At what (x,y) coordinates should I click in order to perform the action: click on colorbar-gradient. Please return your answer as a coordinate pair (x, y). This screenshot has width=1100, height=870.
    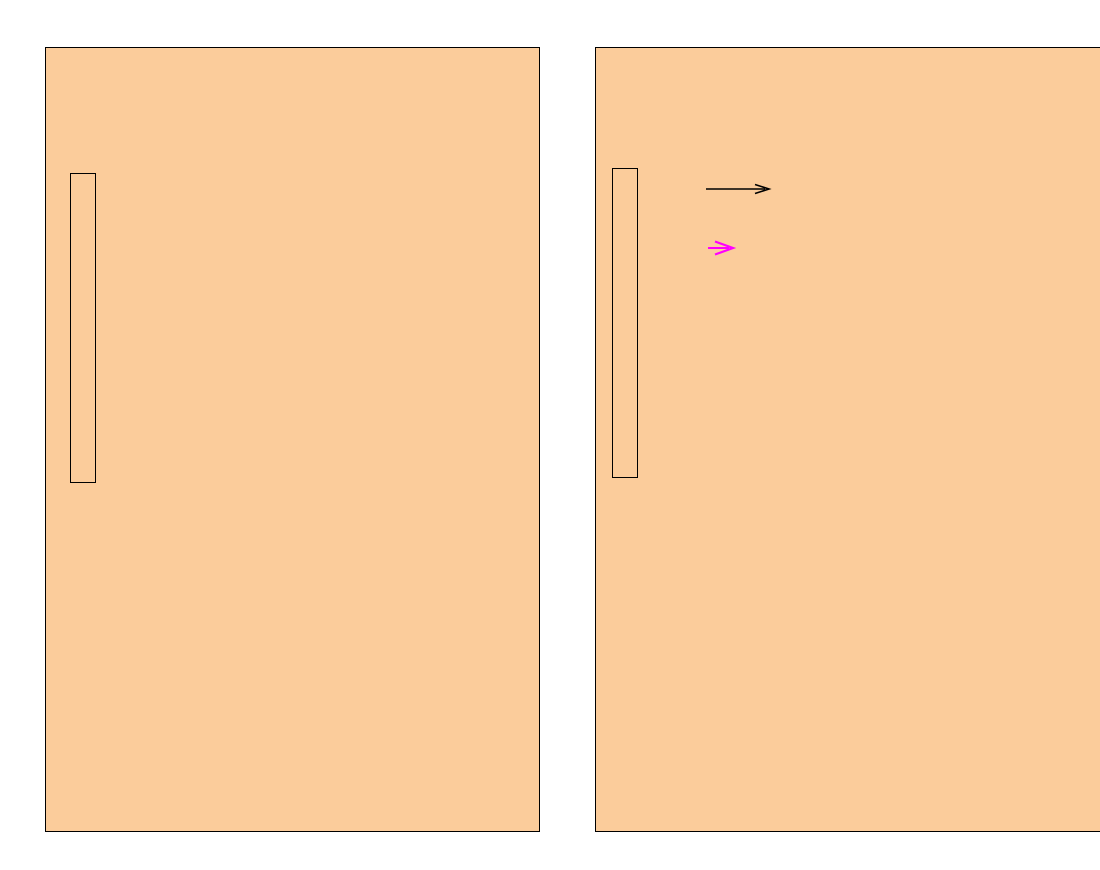
    Looking at the image, I should click on (83, 328).